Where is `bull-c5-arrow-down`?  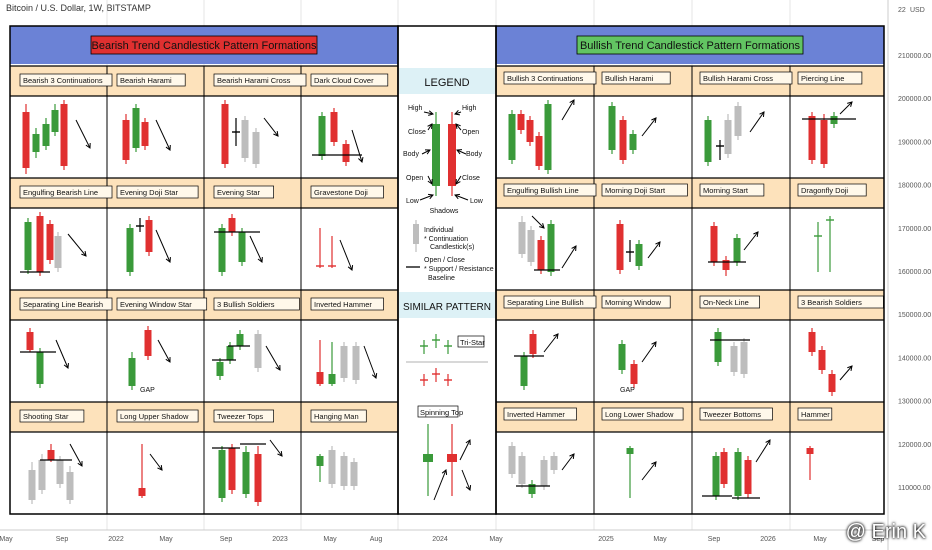
bull-c5-arrow-down is located at coordinates (538, 222).